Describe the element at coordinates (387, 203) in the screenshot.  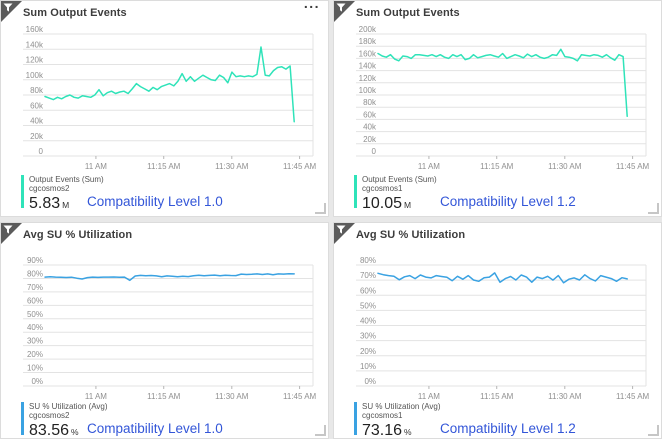
I see `legend-aggregate-value: 10.05 M` at that location.